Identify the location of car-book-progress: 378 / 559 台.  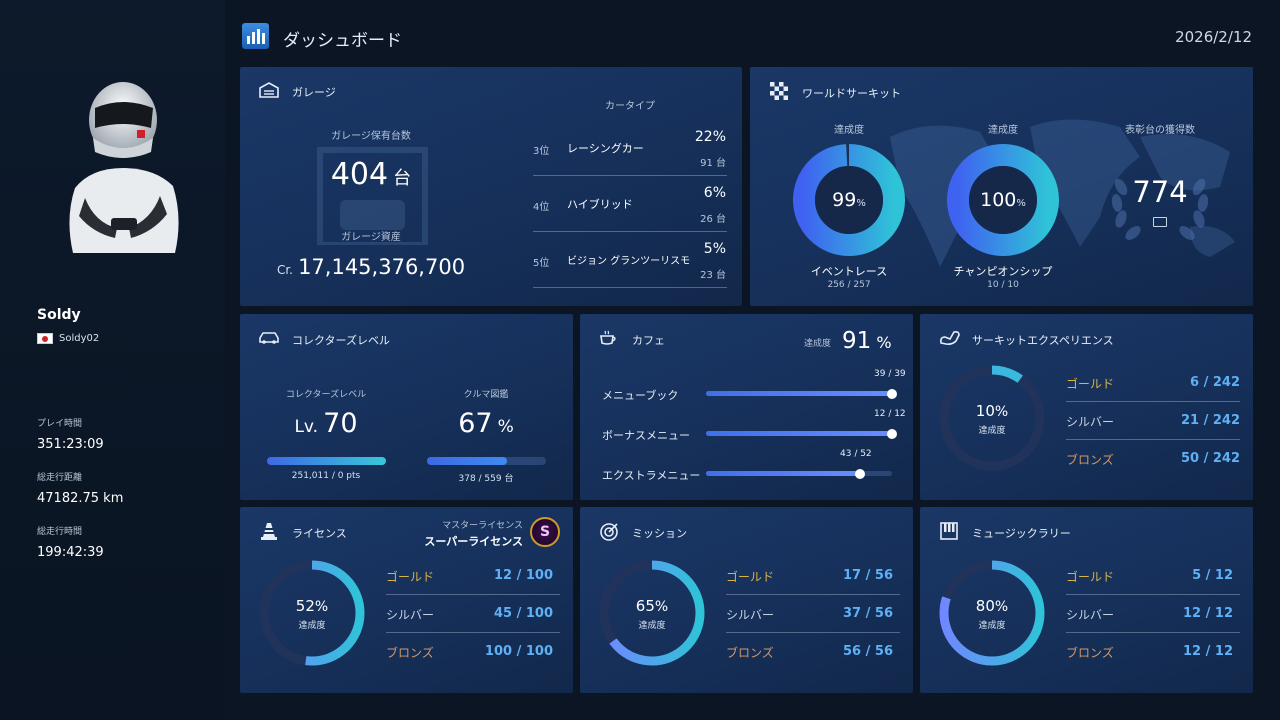
(486, 479).